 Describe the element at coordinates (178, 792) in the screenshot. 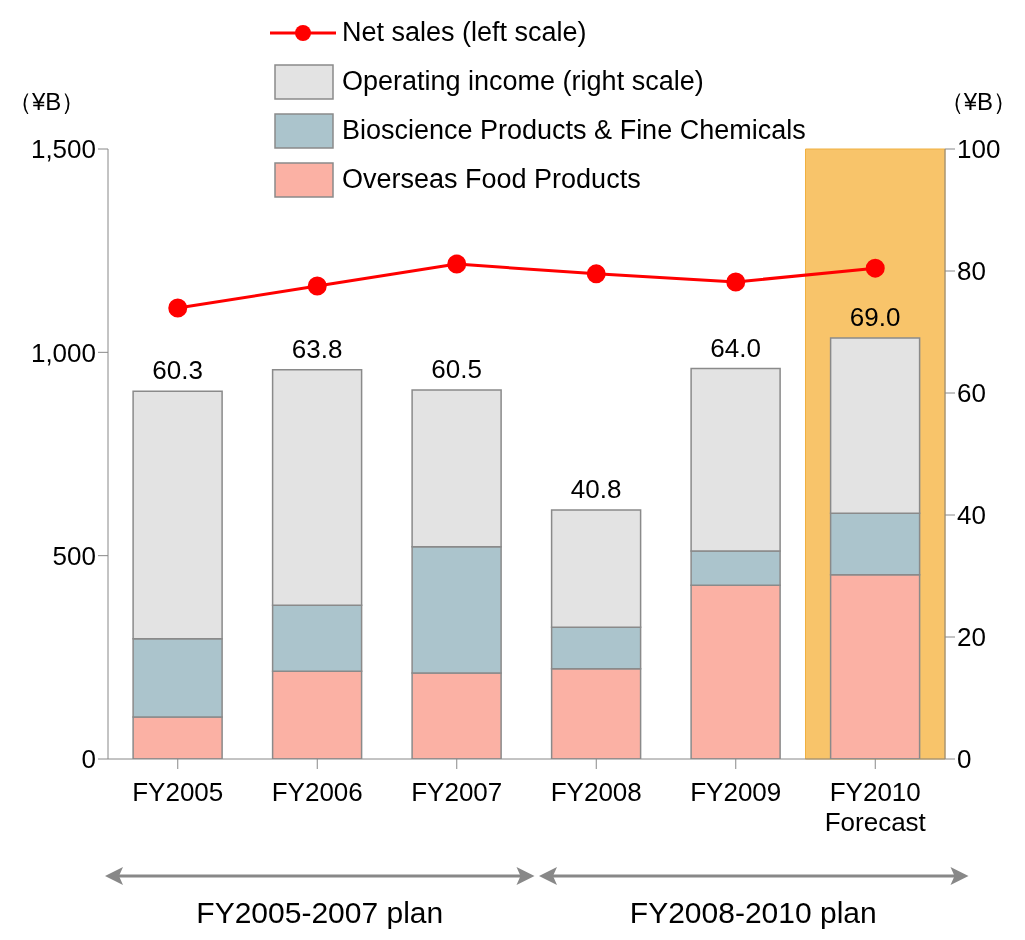

I see `x-tick-label: FY2005` at that location.